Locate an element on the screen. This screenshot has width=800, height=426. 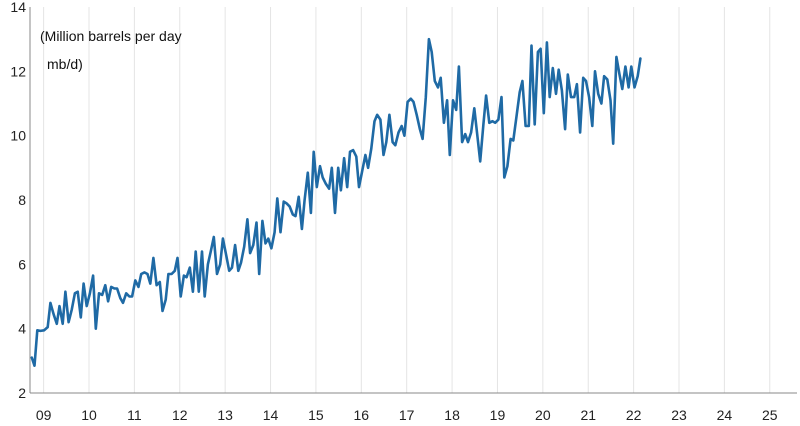
x-tick-label: 16 is located at coordinates (362, 415).